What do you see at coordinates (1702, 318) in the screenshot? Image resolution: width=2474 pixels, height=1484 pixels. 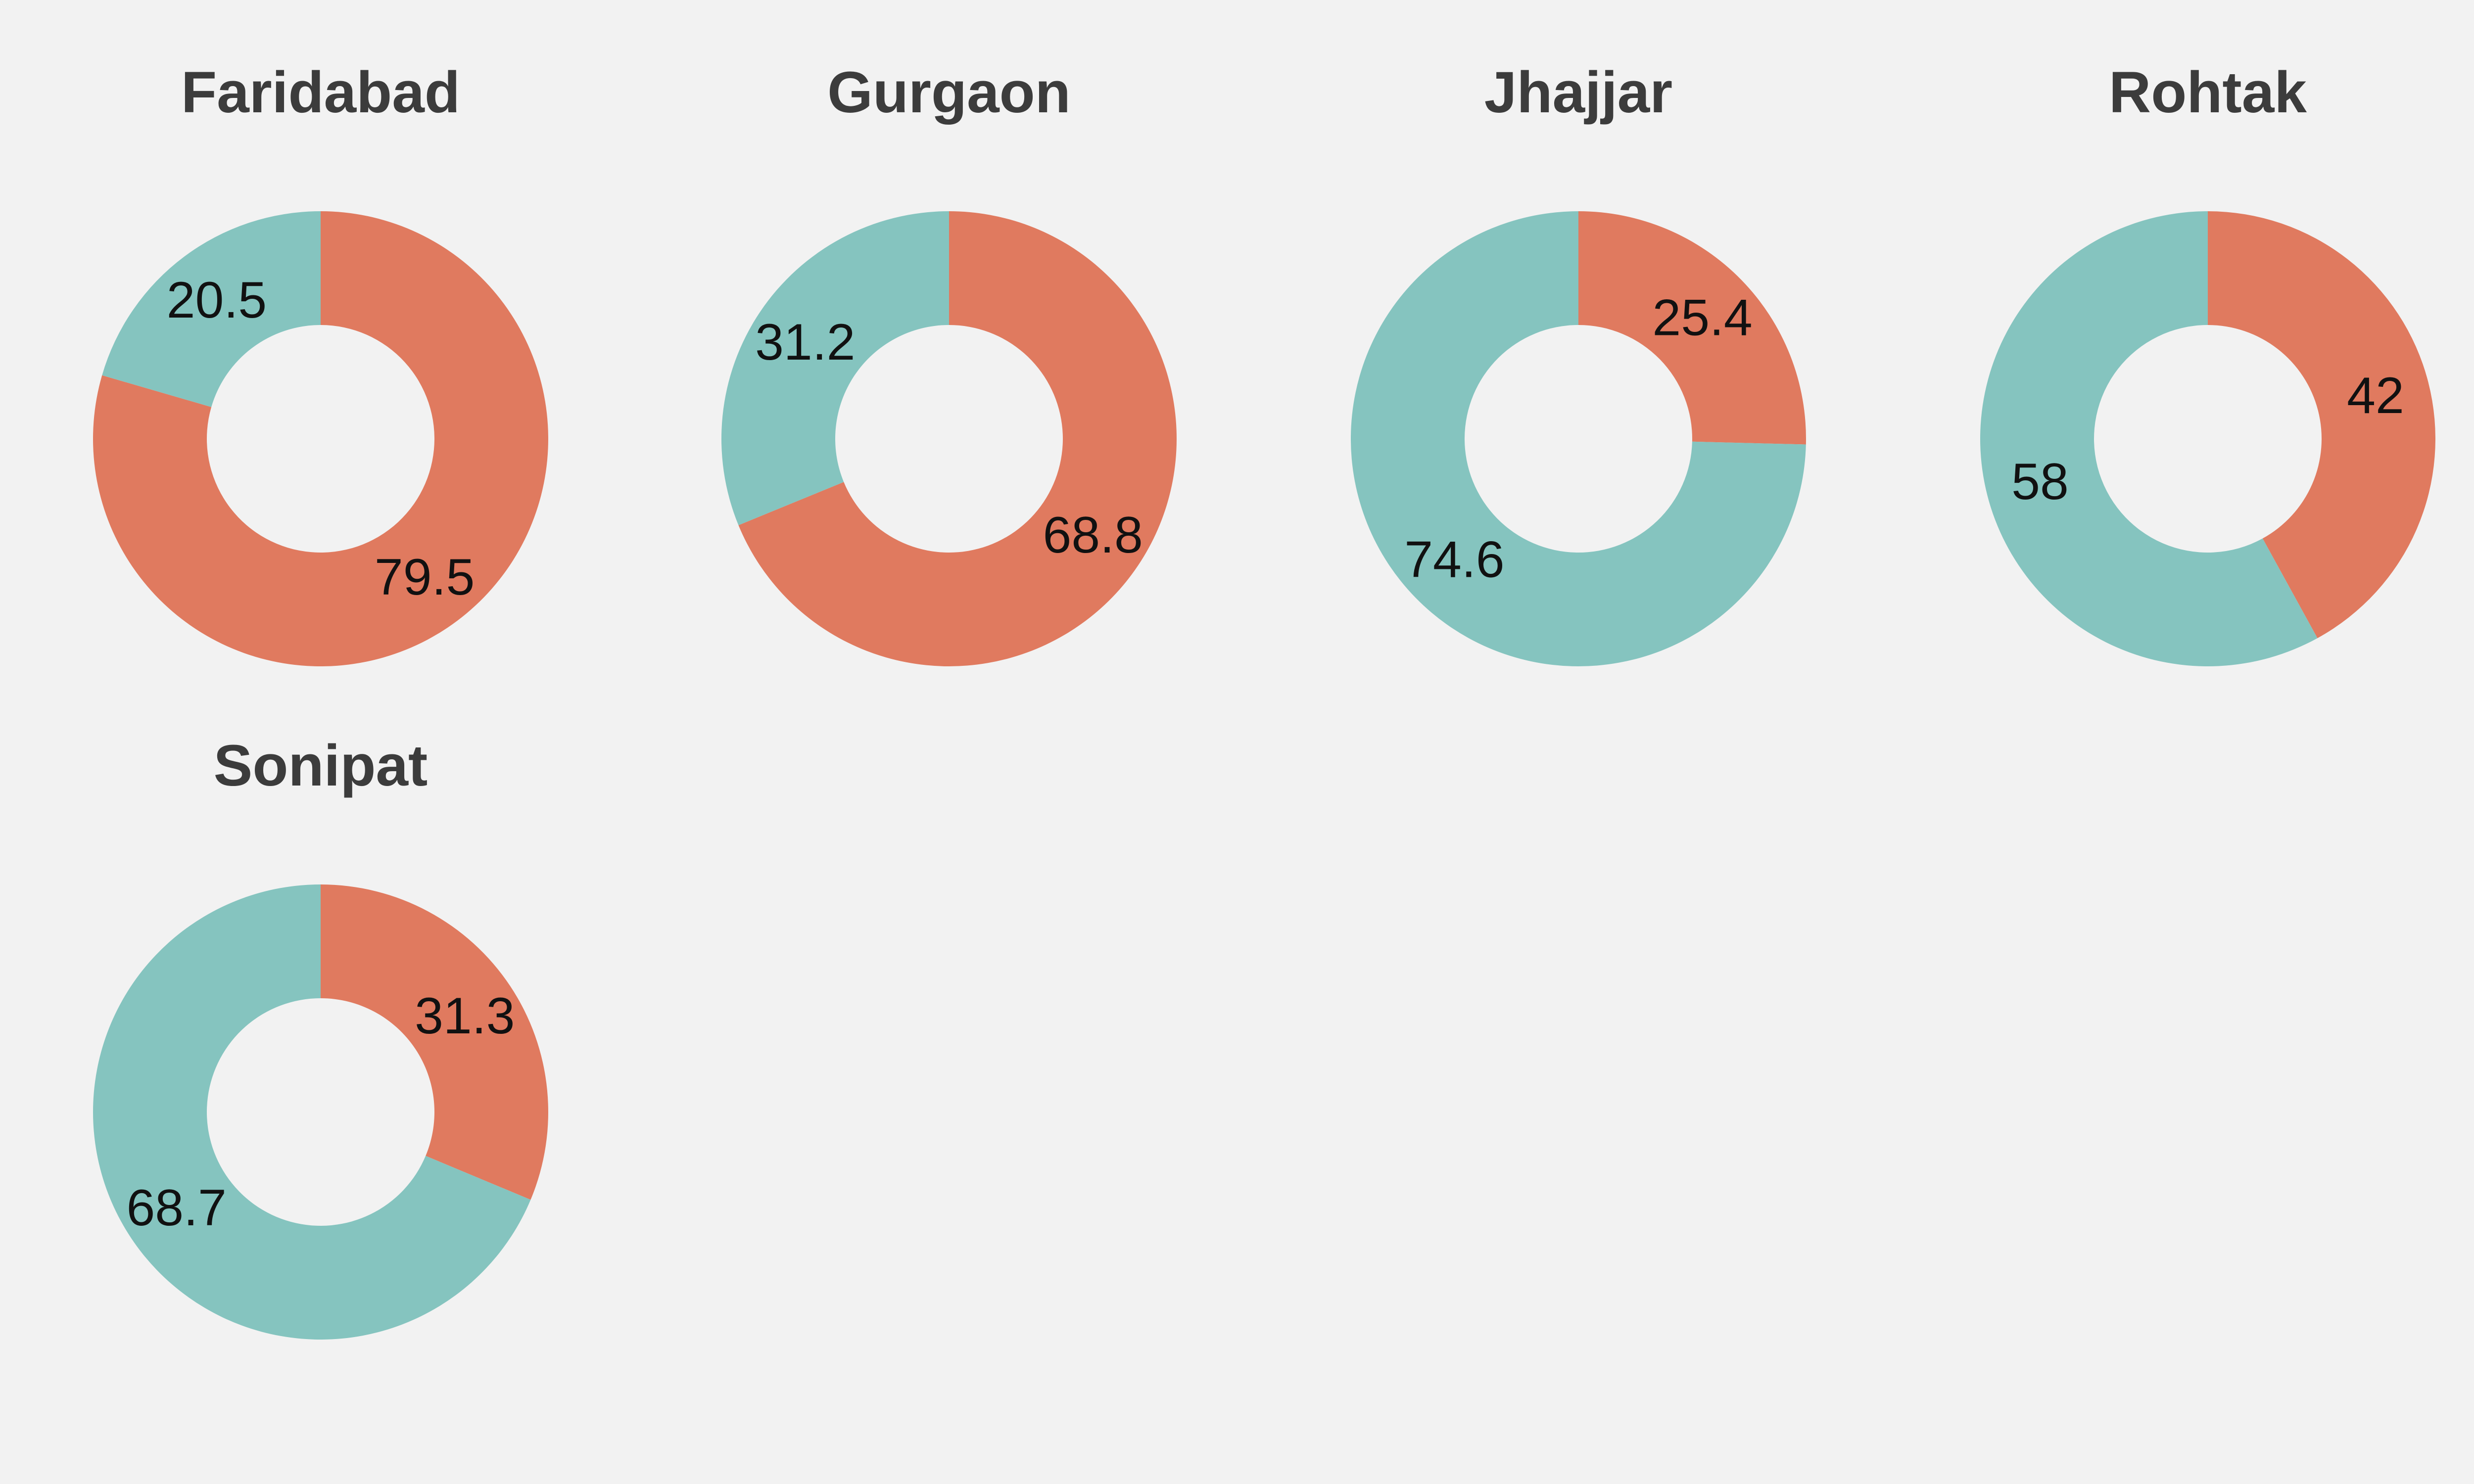 I see `slice-value-label: 25.4` at bounding box center [1702, 318].